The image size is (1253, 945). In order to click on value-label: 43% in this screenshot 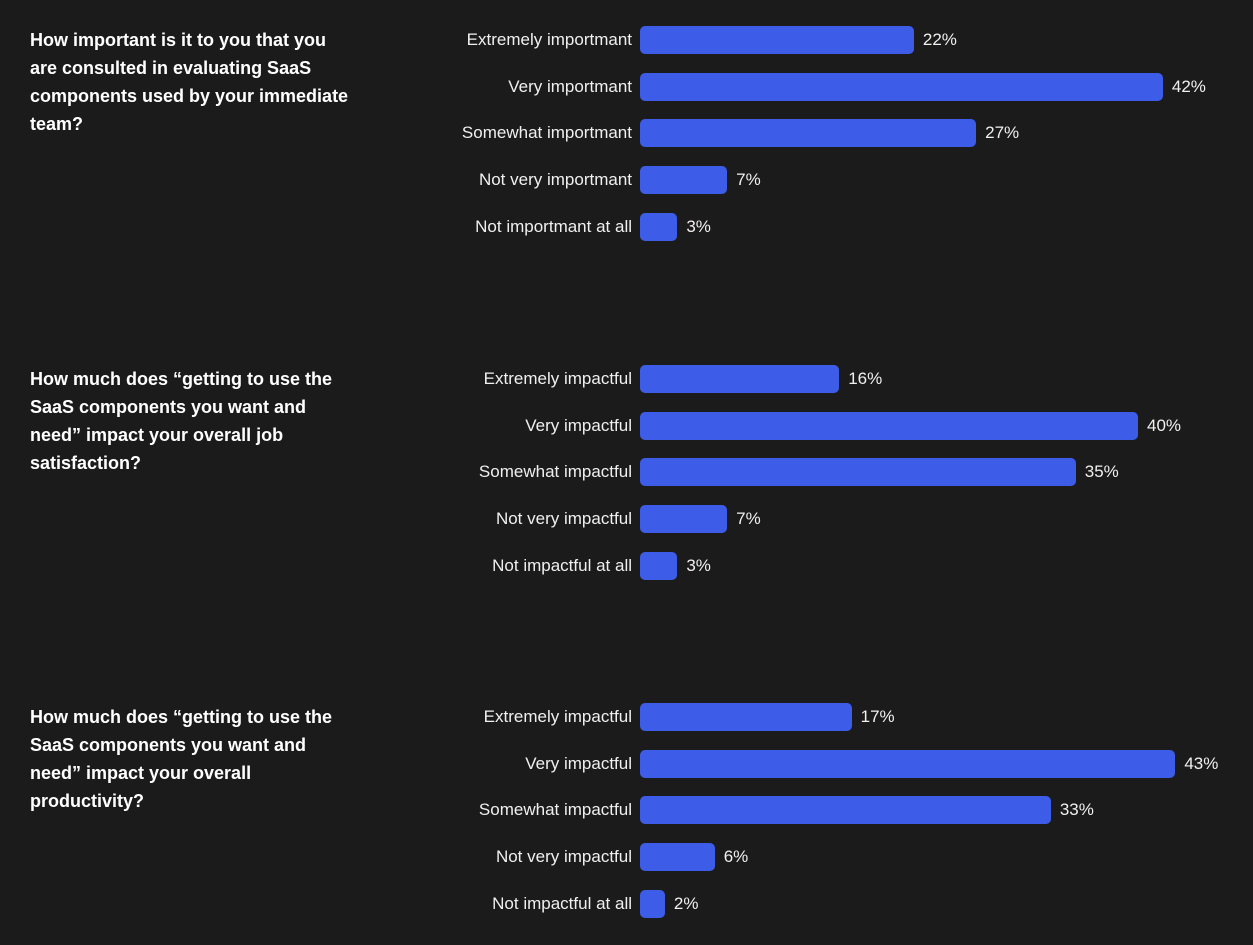, I will do `click(1201, 763)`.